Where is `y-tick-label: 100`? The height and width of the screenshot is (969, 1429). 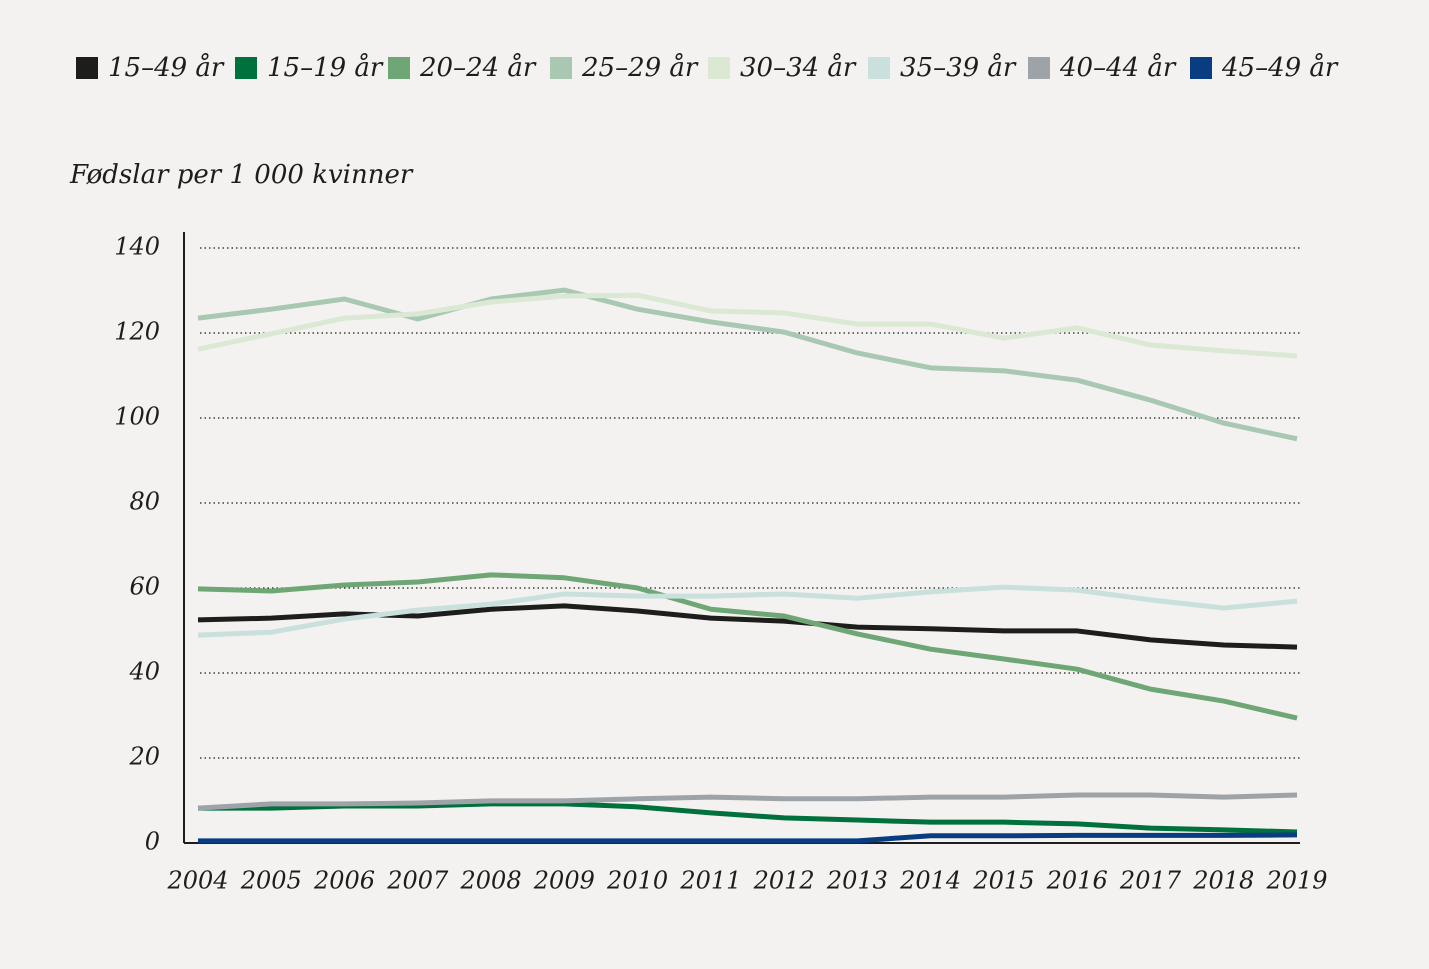 y-tick-label: 100 is located at coordinates (137, 417).